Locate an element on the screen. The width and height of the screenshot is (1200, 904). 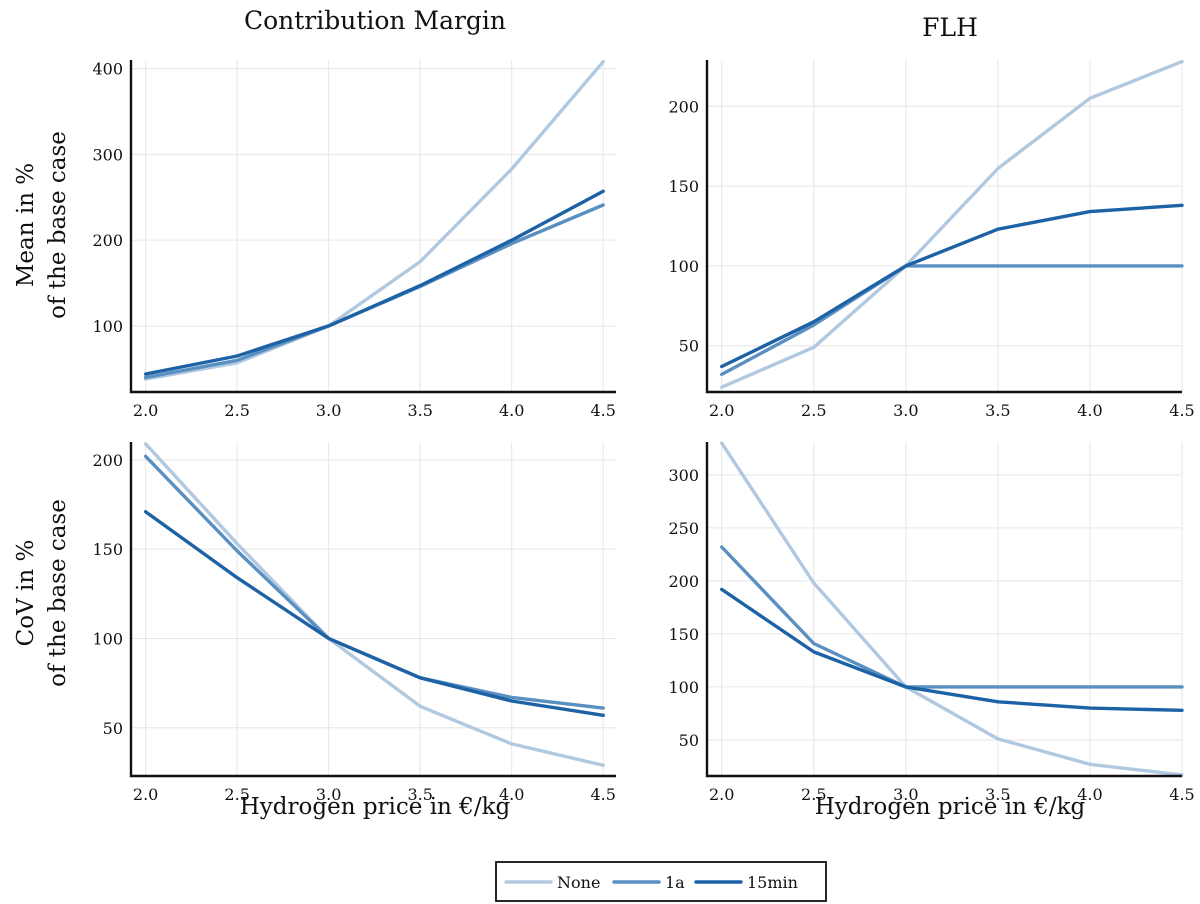
row-label-mean-line1: Mean in % is located at coordinates (26, 225).